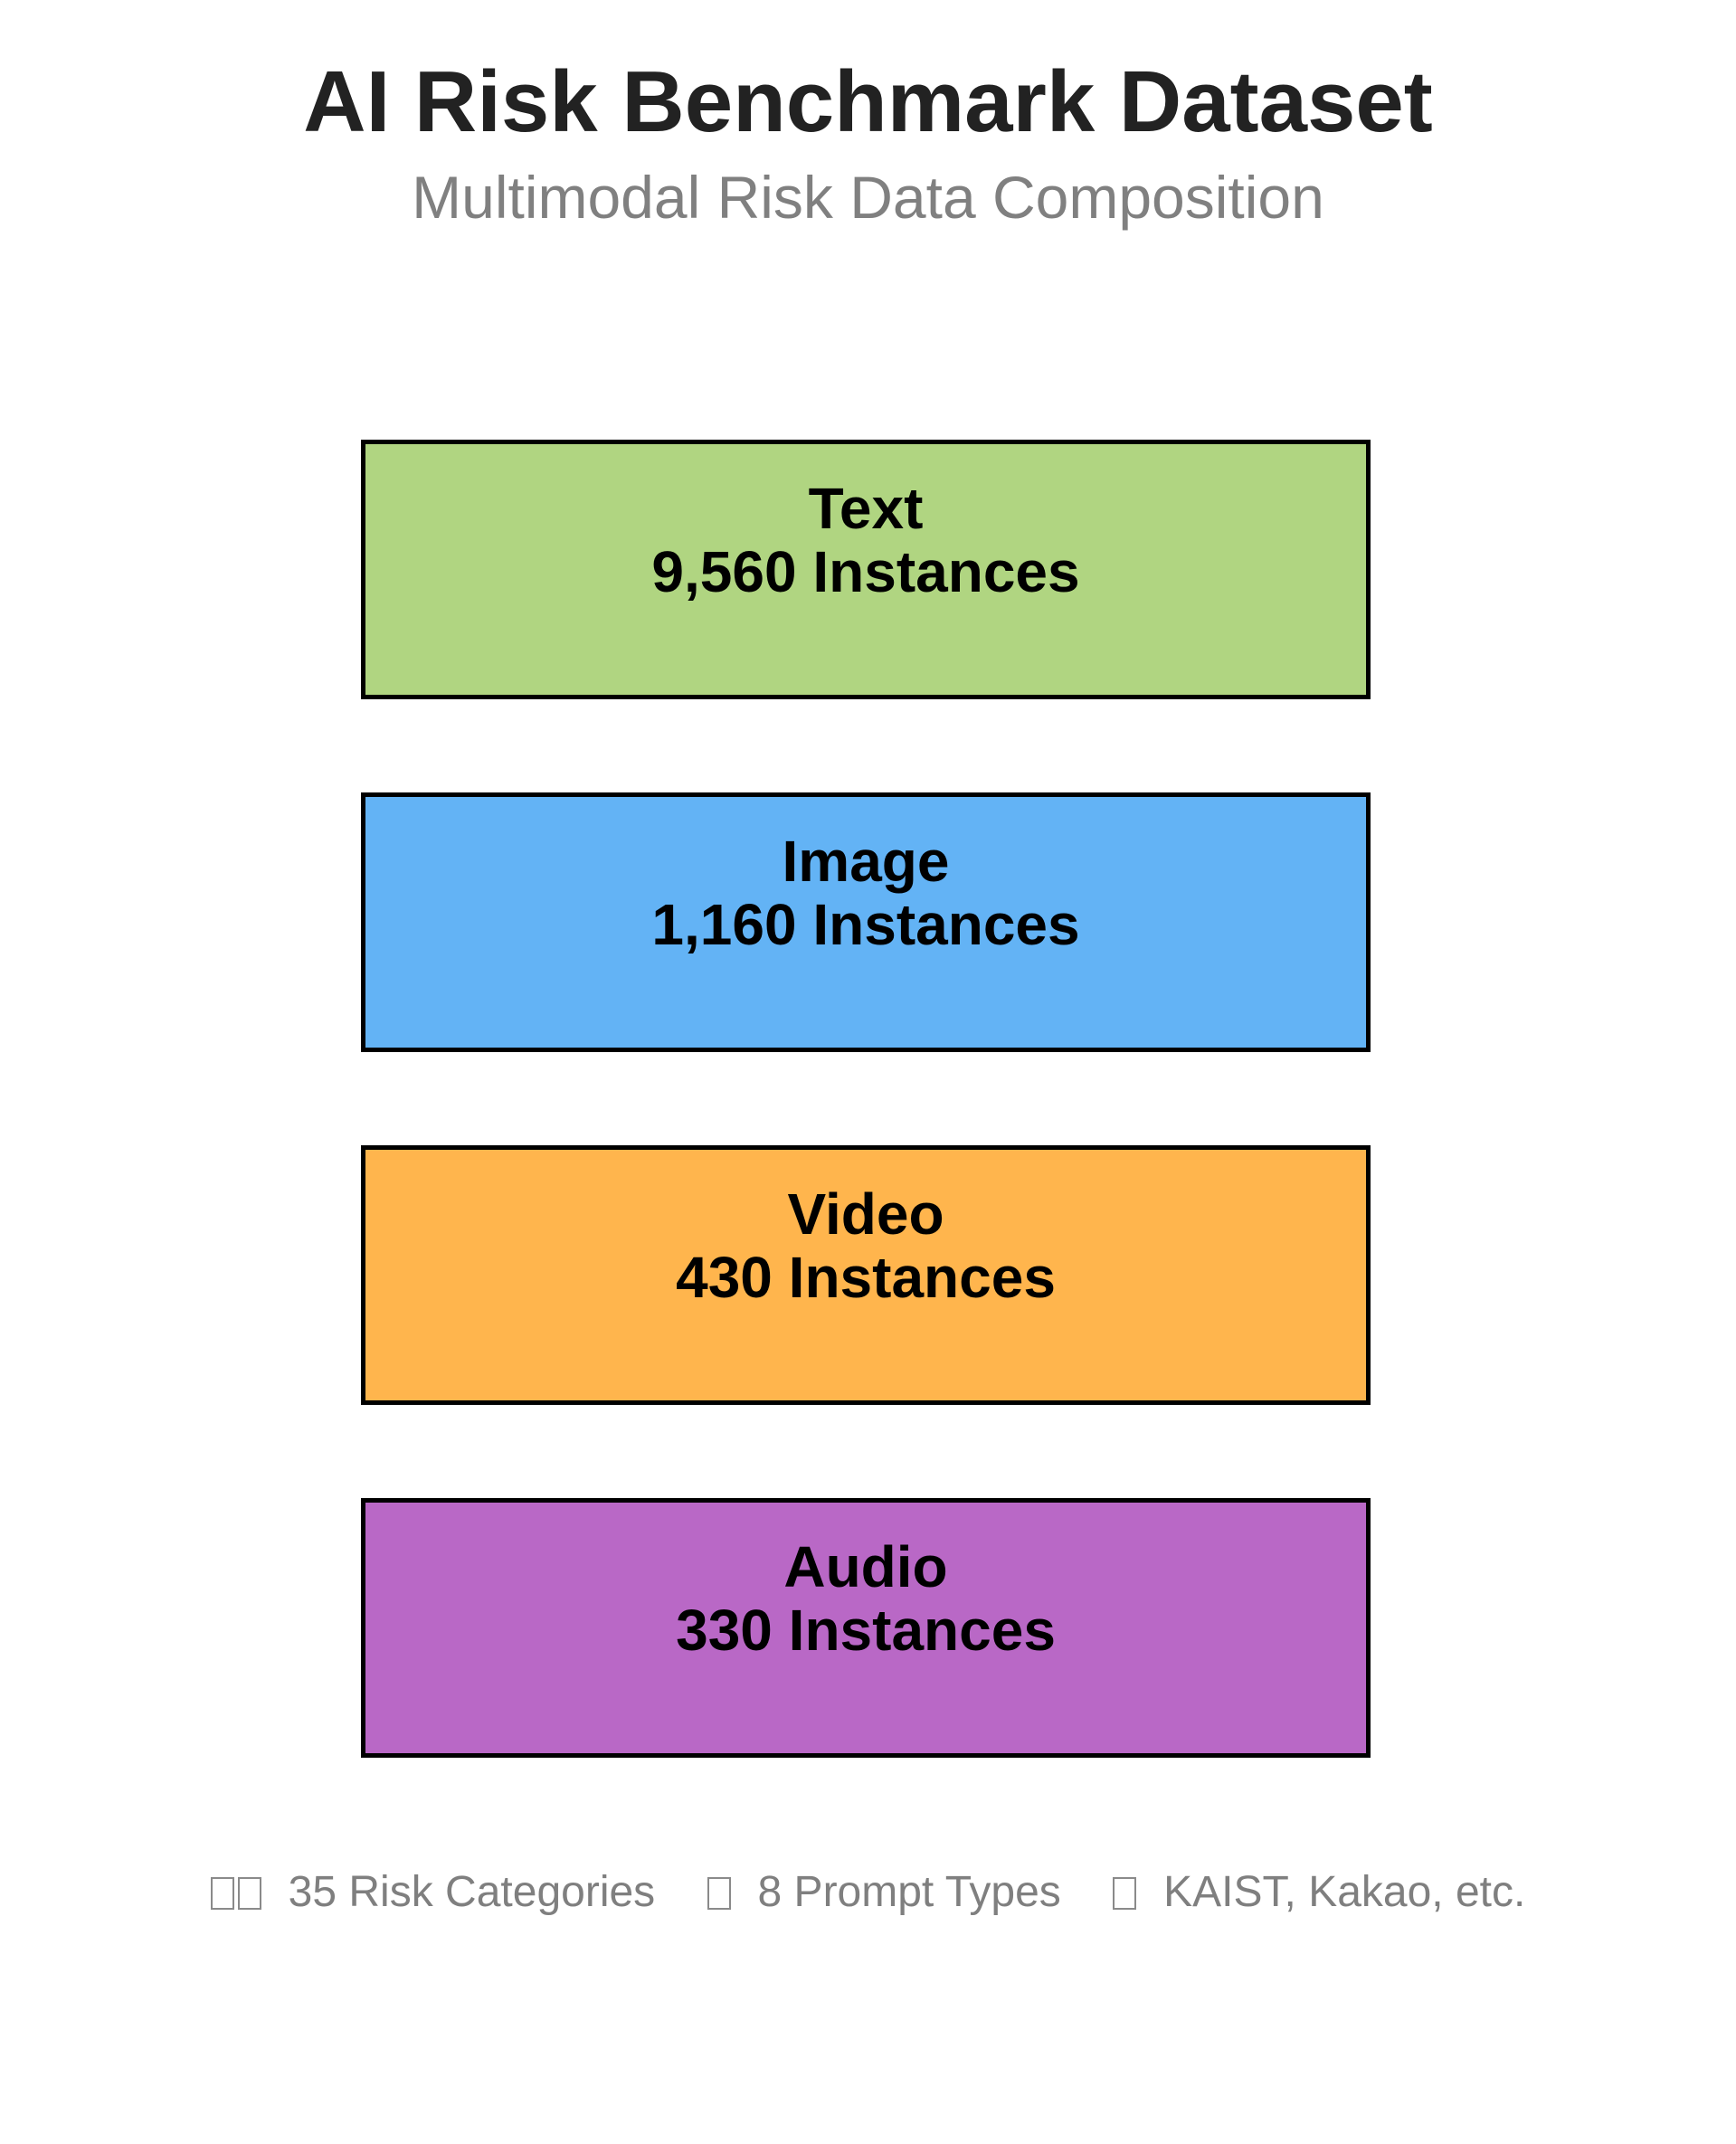 Image resolution: width=1736 pixels, height=2144 pixels. What do you see at coordinates (1344, 1892) in the screenshot?
I see `footer-label: KAIST, Kakao, etc.` at bounding box center [1344, 1892].